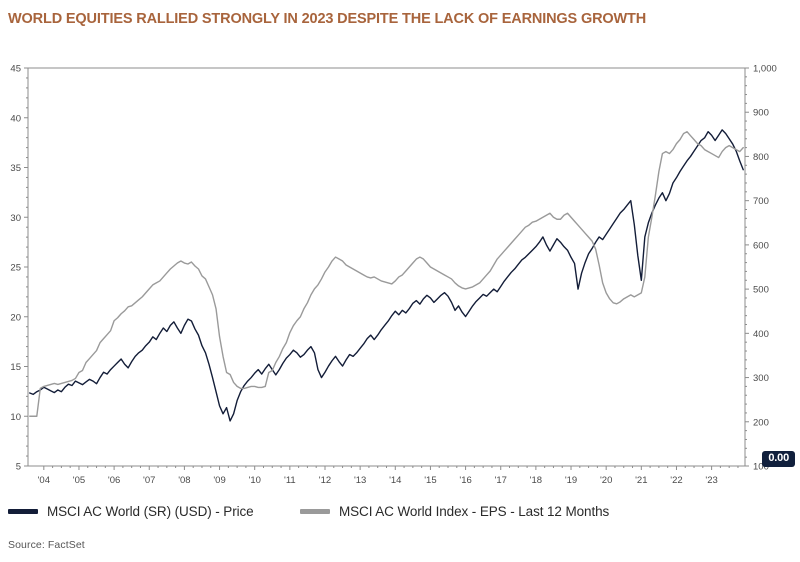  Describe the element at coordinates (606, 480) in the screenshot. I see `x-axis-tick-label: '20` at that location.